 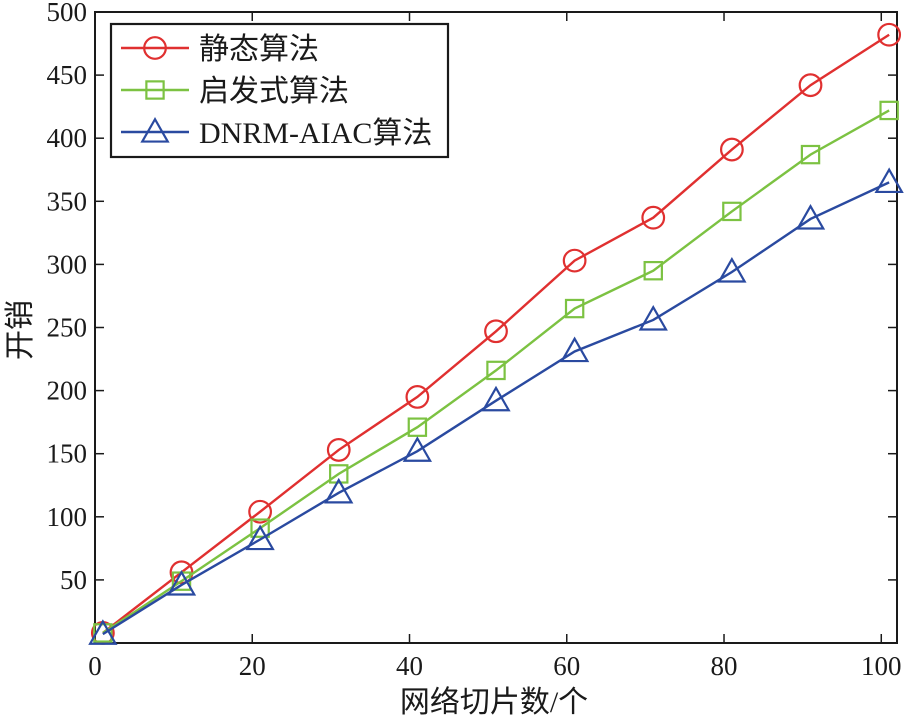 What do you see at coordinates (67, 264) in the screenshot?
I see `y-tick-label: 300` at bounding box center [67, 264].